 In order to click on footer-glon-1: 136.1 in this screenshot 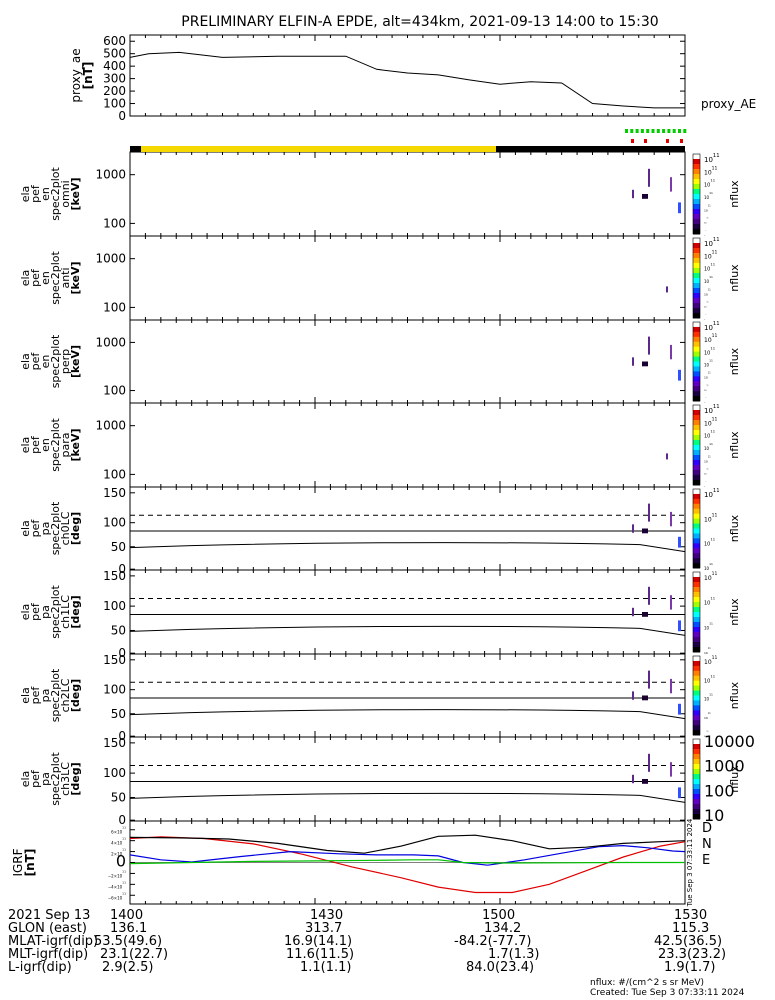, I will do `click(129, 928)`.